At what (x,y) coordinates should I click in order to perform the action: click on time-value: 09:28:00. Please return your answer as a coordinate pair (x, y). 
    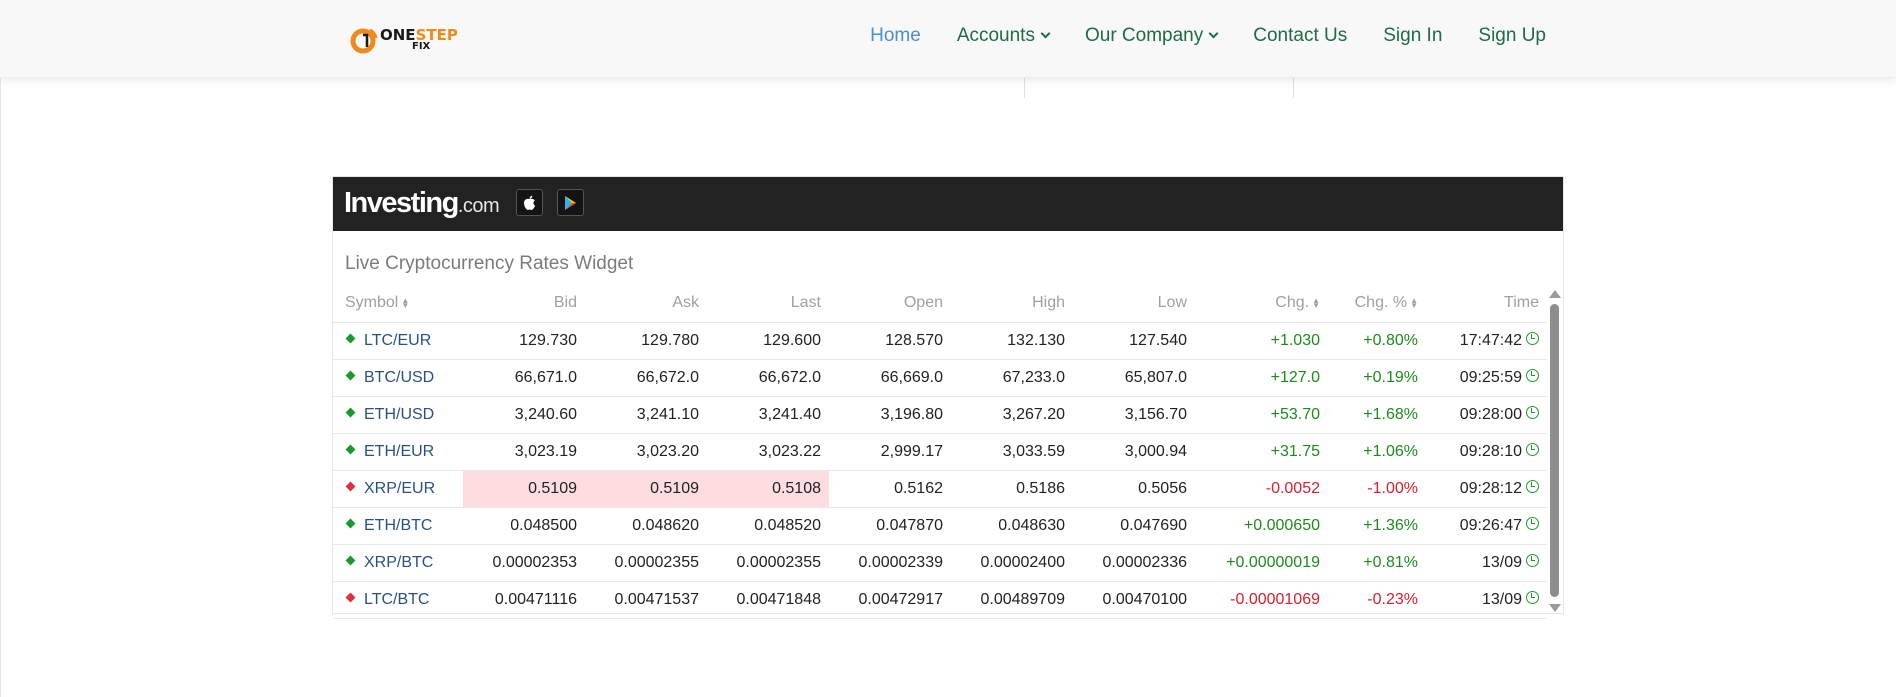
    Looking at the image, I should click on (1490, 414).